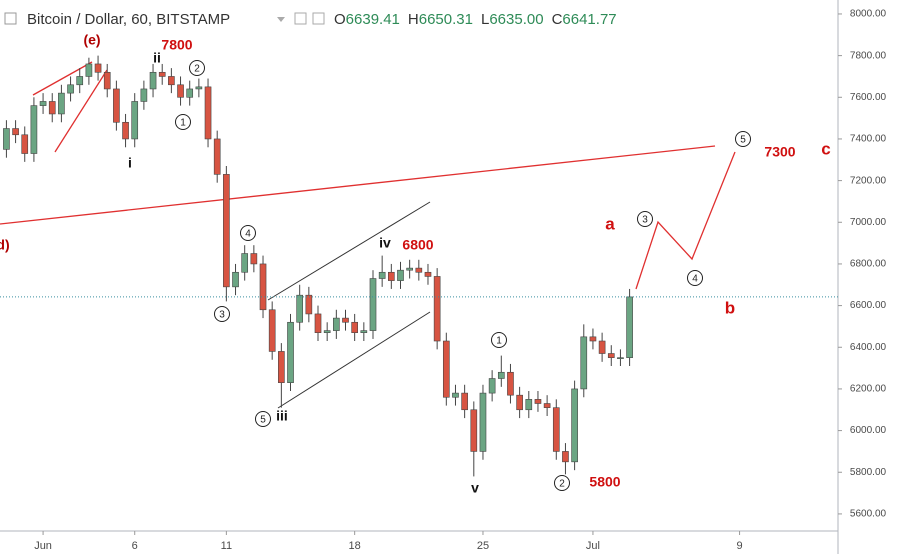 This screenshot has height=554, width=897. I want to click on wave-count: 4, so click(248, 234).